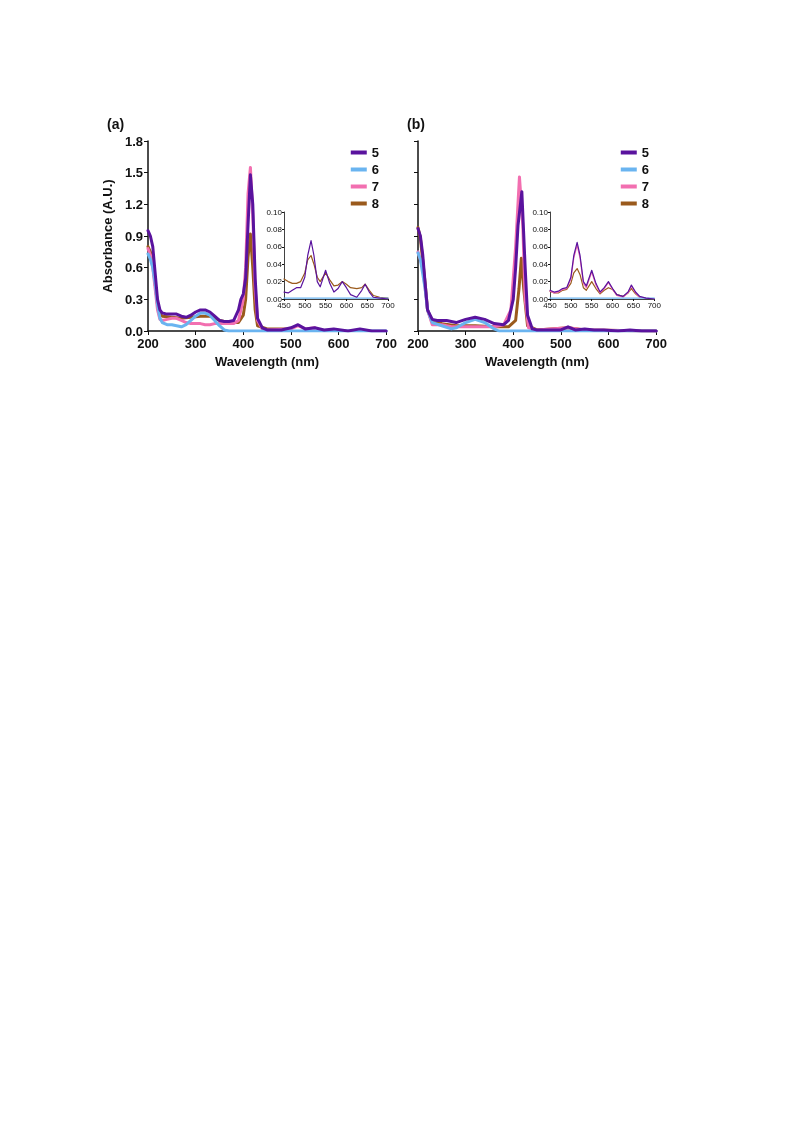 The height and width of the screenshot is (1121, 793). Describe the element at coordinates (116, 124) in the screenshot. I see `chart-title: (a)` at that location.